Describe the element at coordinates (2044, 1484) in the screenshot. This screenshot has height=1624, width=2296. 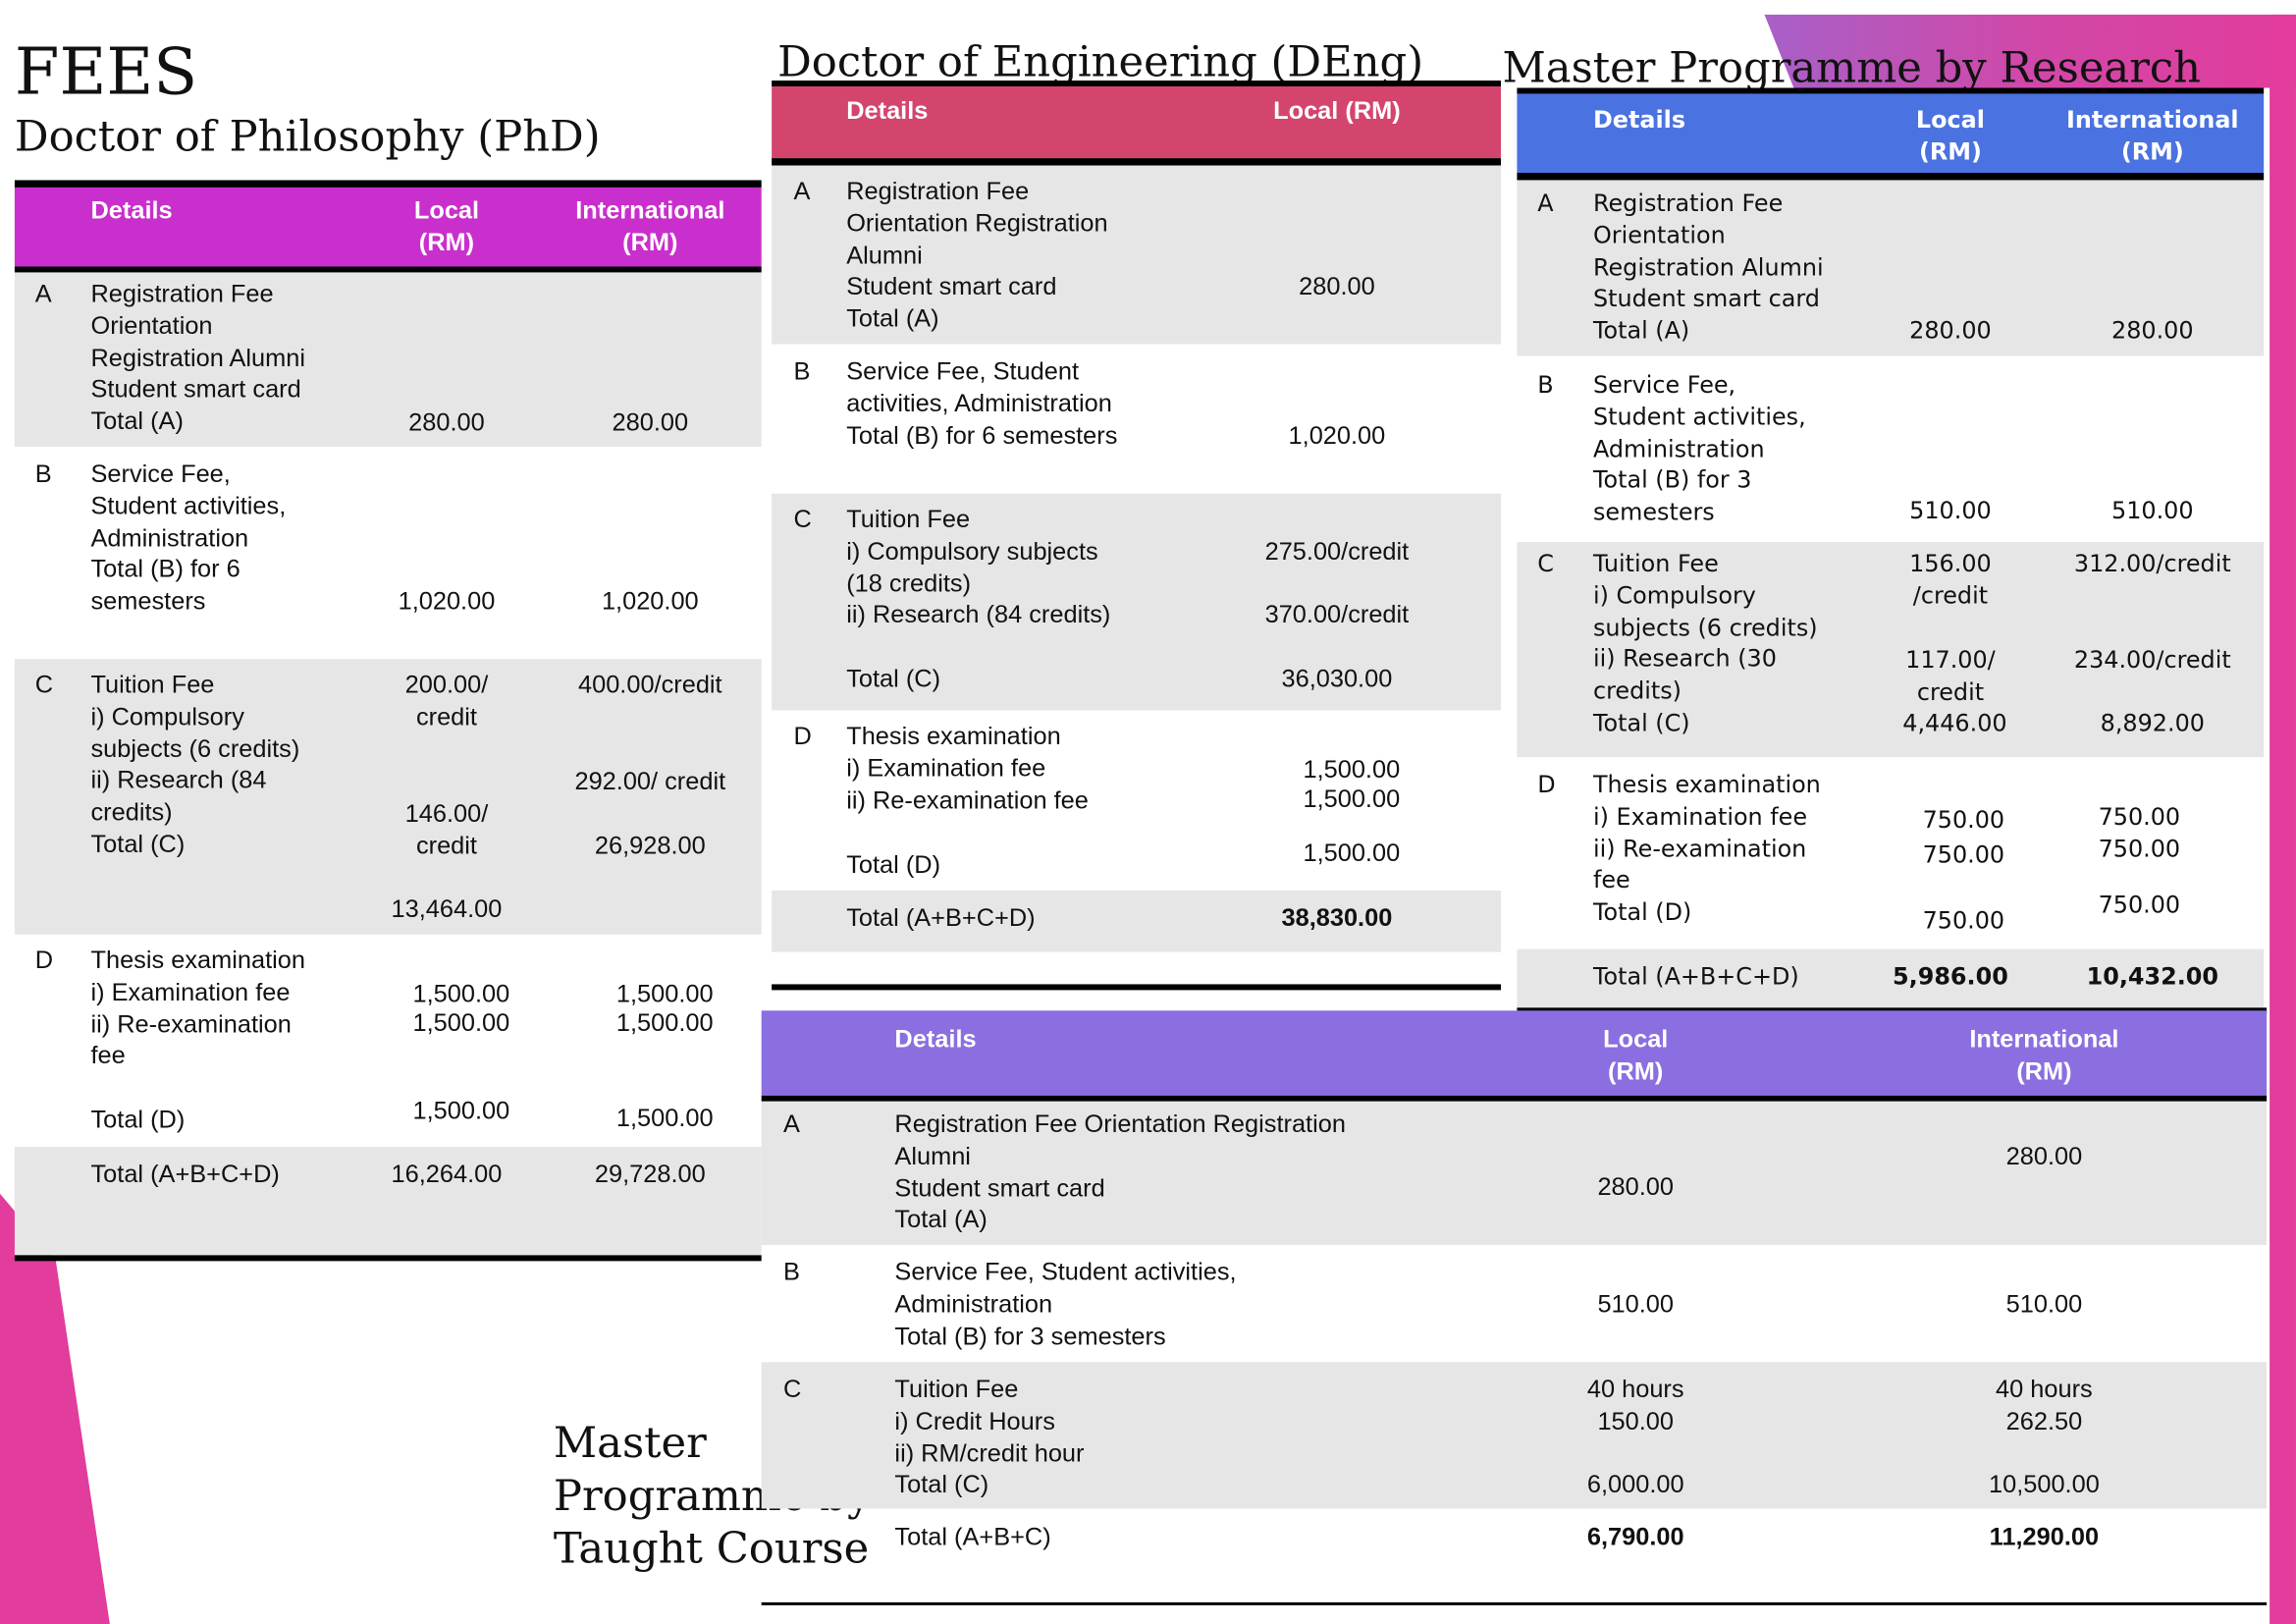
I see `intl-value: 10,500.00` at that location.